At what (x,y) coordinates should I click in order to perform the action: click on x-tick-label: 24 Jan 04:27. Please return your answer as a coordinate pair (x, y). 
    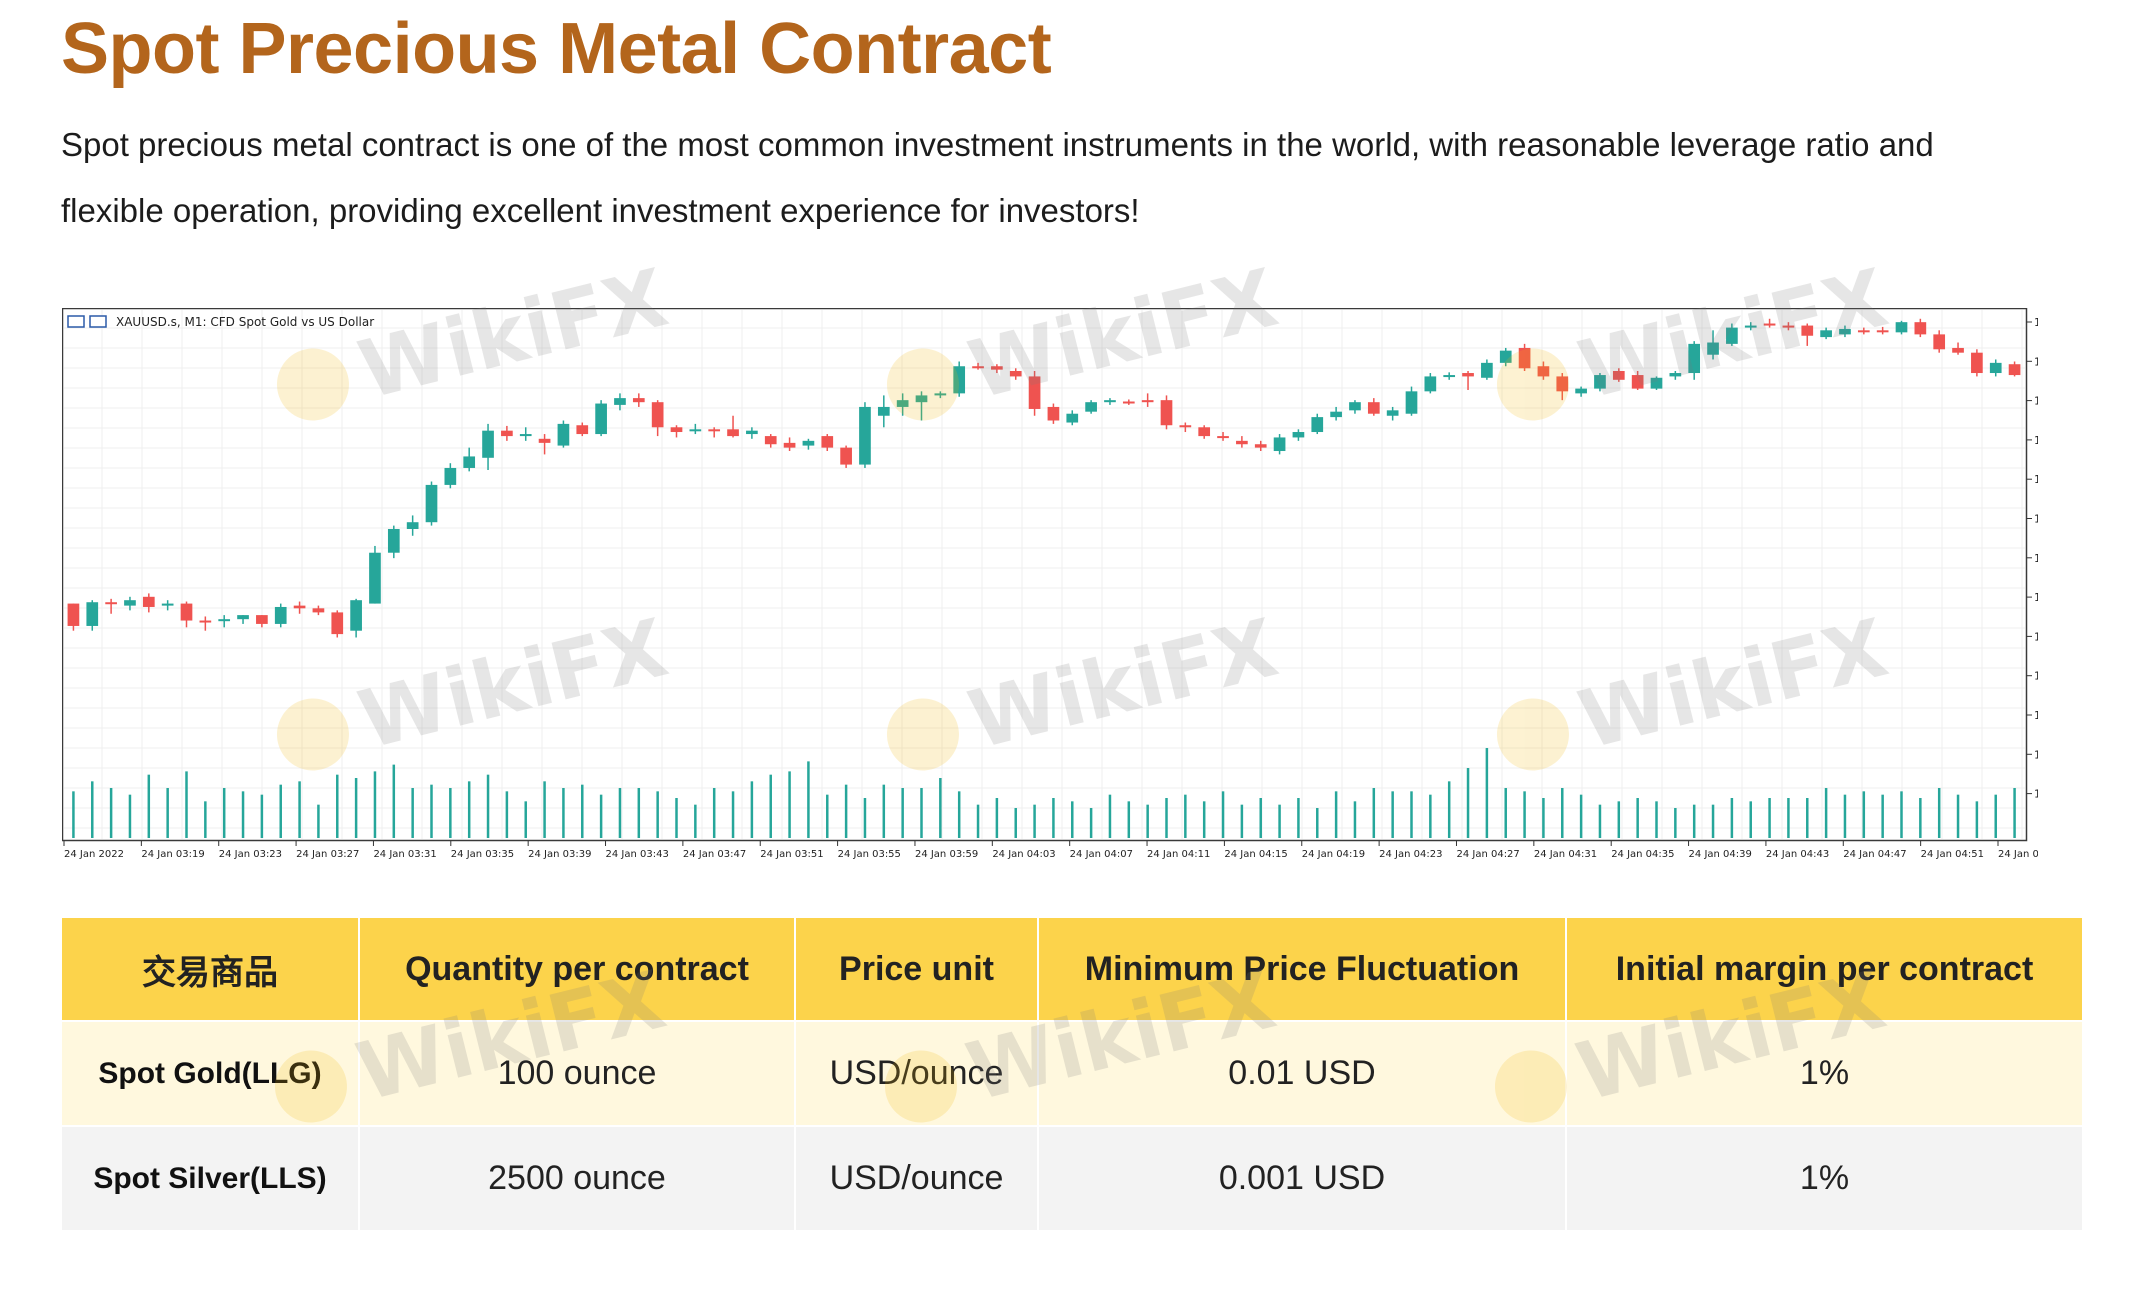
    Looking at the image, I should click on (1487, 854).